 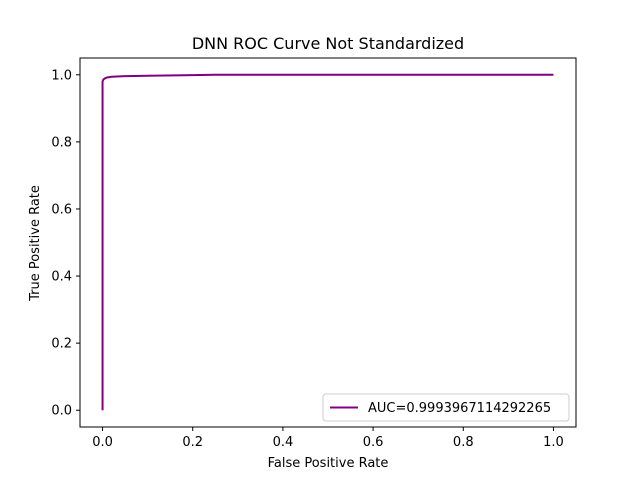 I want to click on y-tick-label: 0.4, so click(x=61, y=277).